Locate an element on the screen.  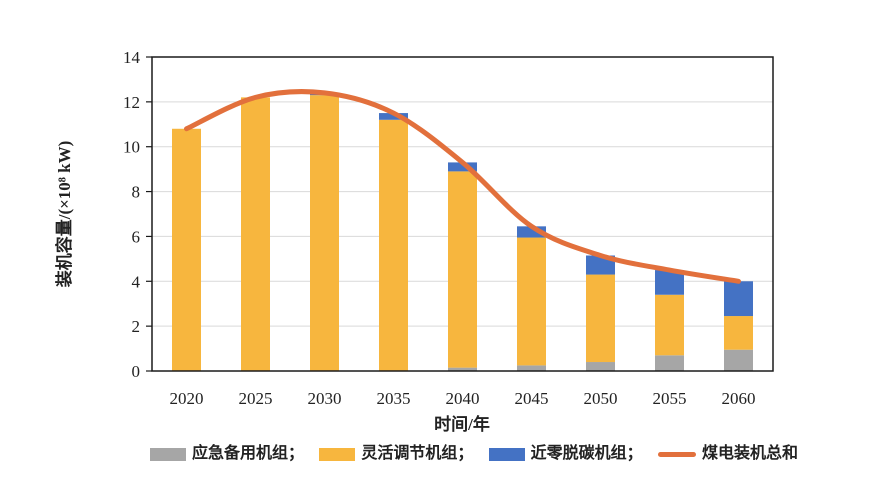
x-tick-label: 2035 is located at coordinates (394, 398).